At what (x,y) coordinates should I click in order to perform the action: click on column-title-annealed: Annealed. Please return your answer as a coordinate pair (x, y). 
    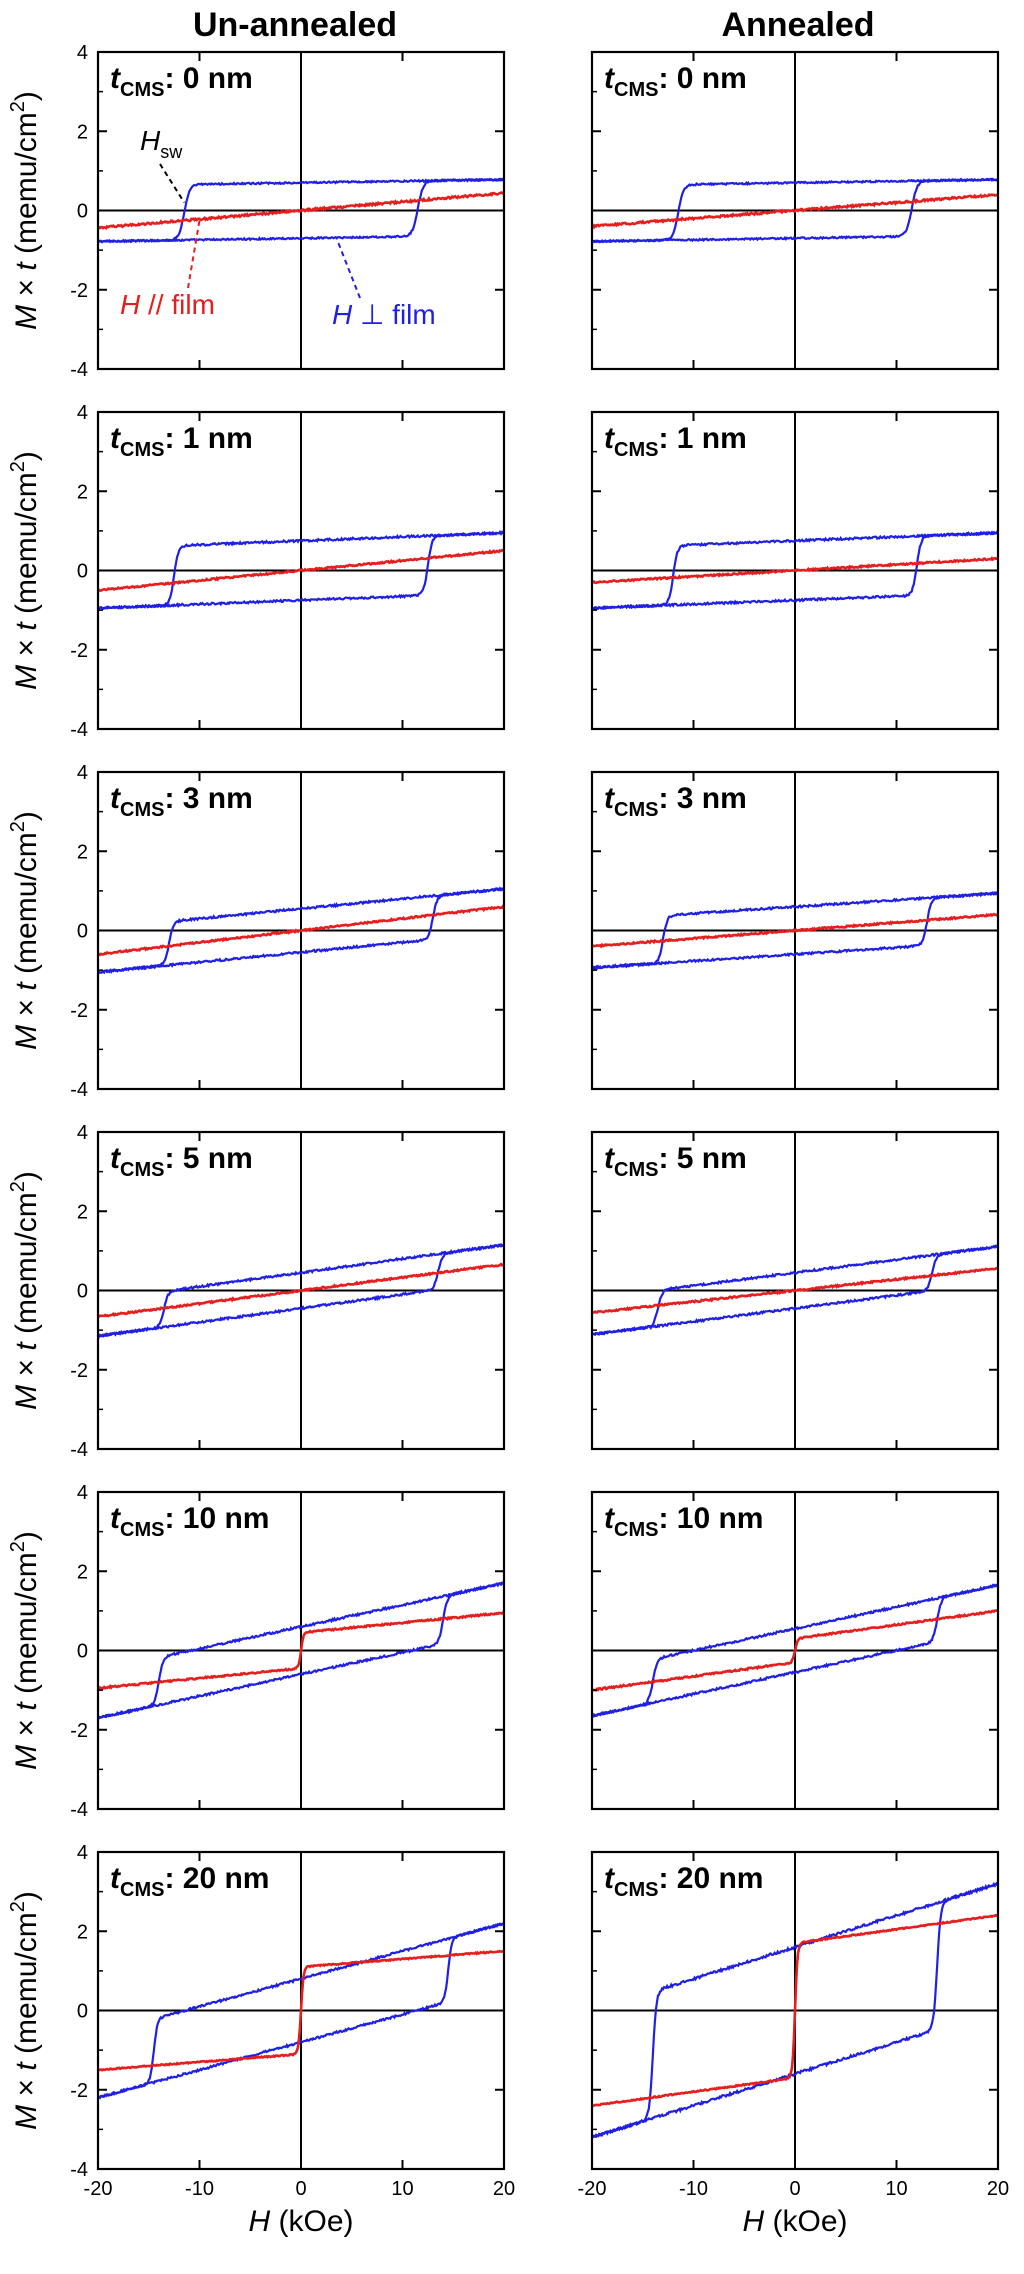
    Looking at the image, I should click on (797, 25).